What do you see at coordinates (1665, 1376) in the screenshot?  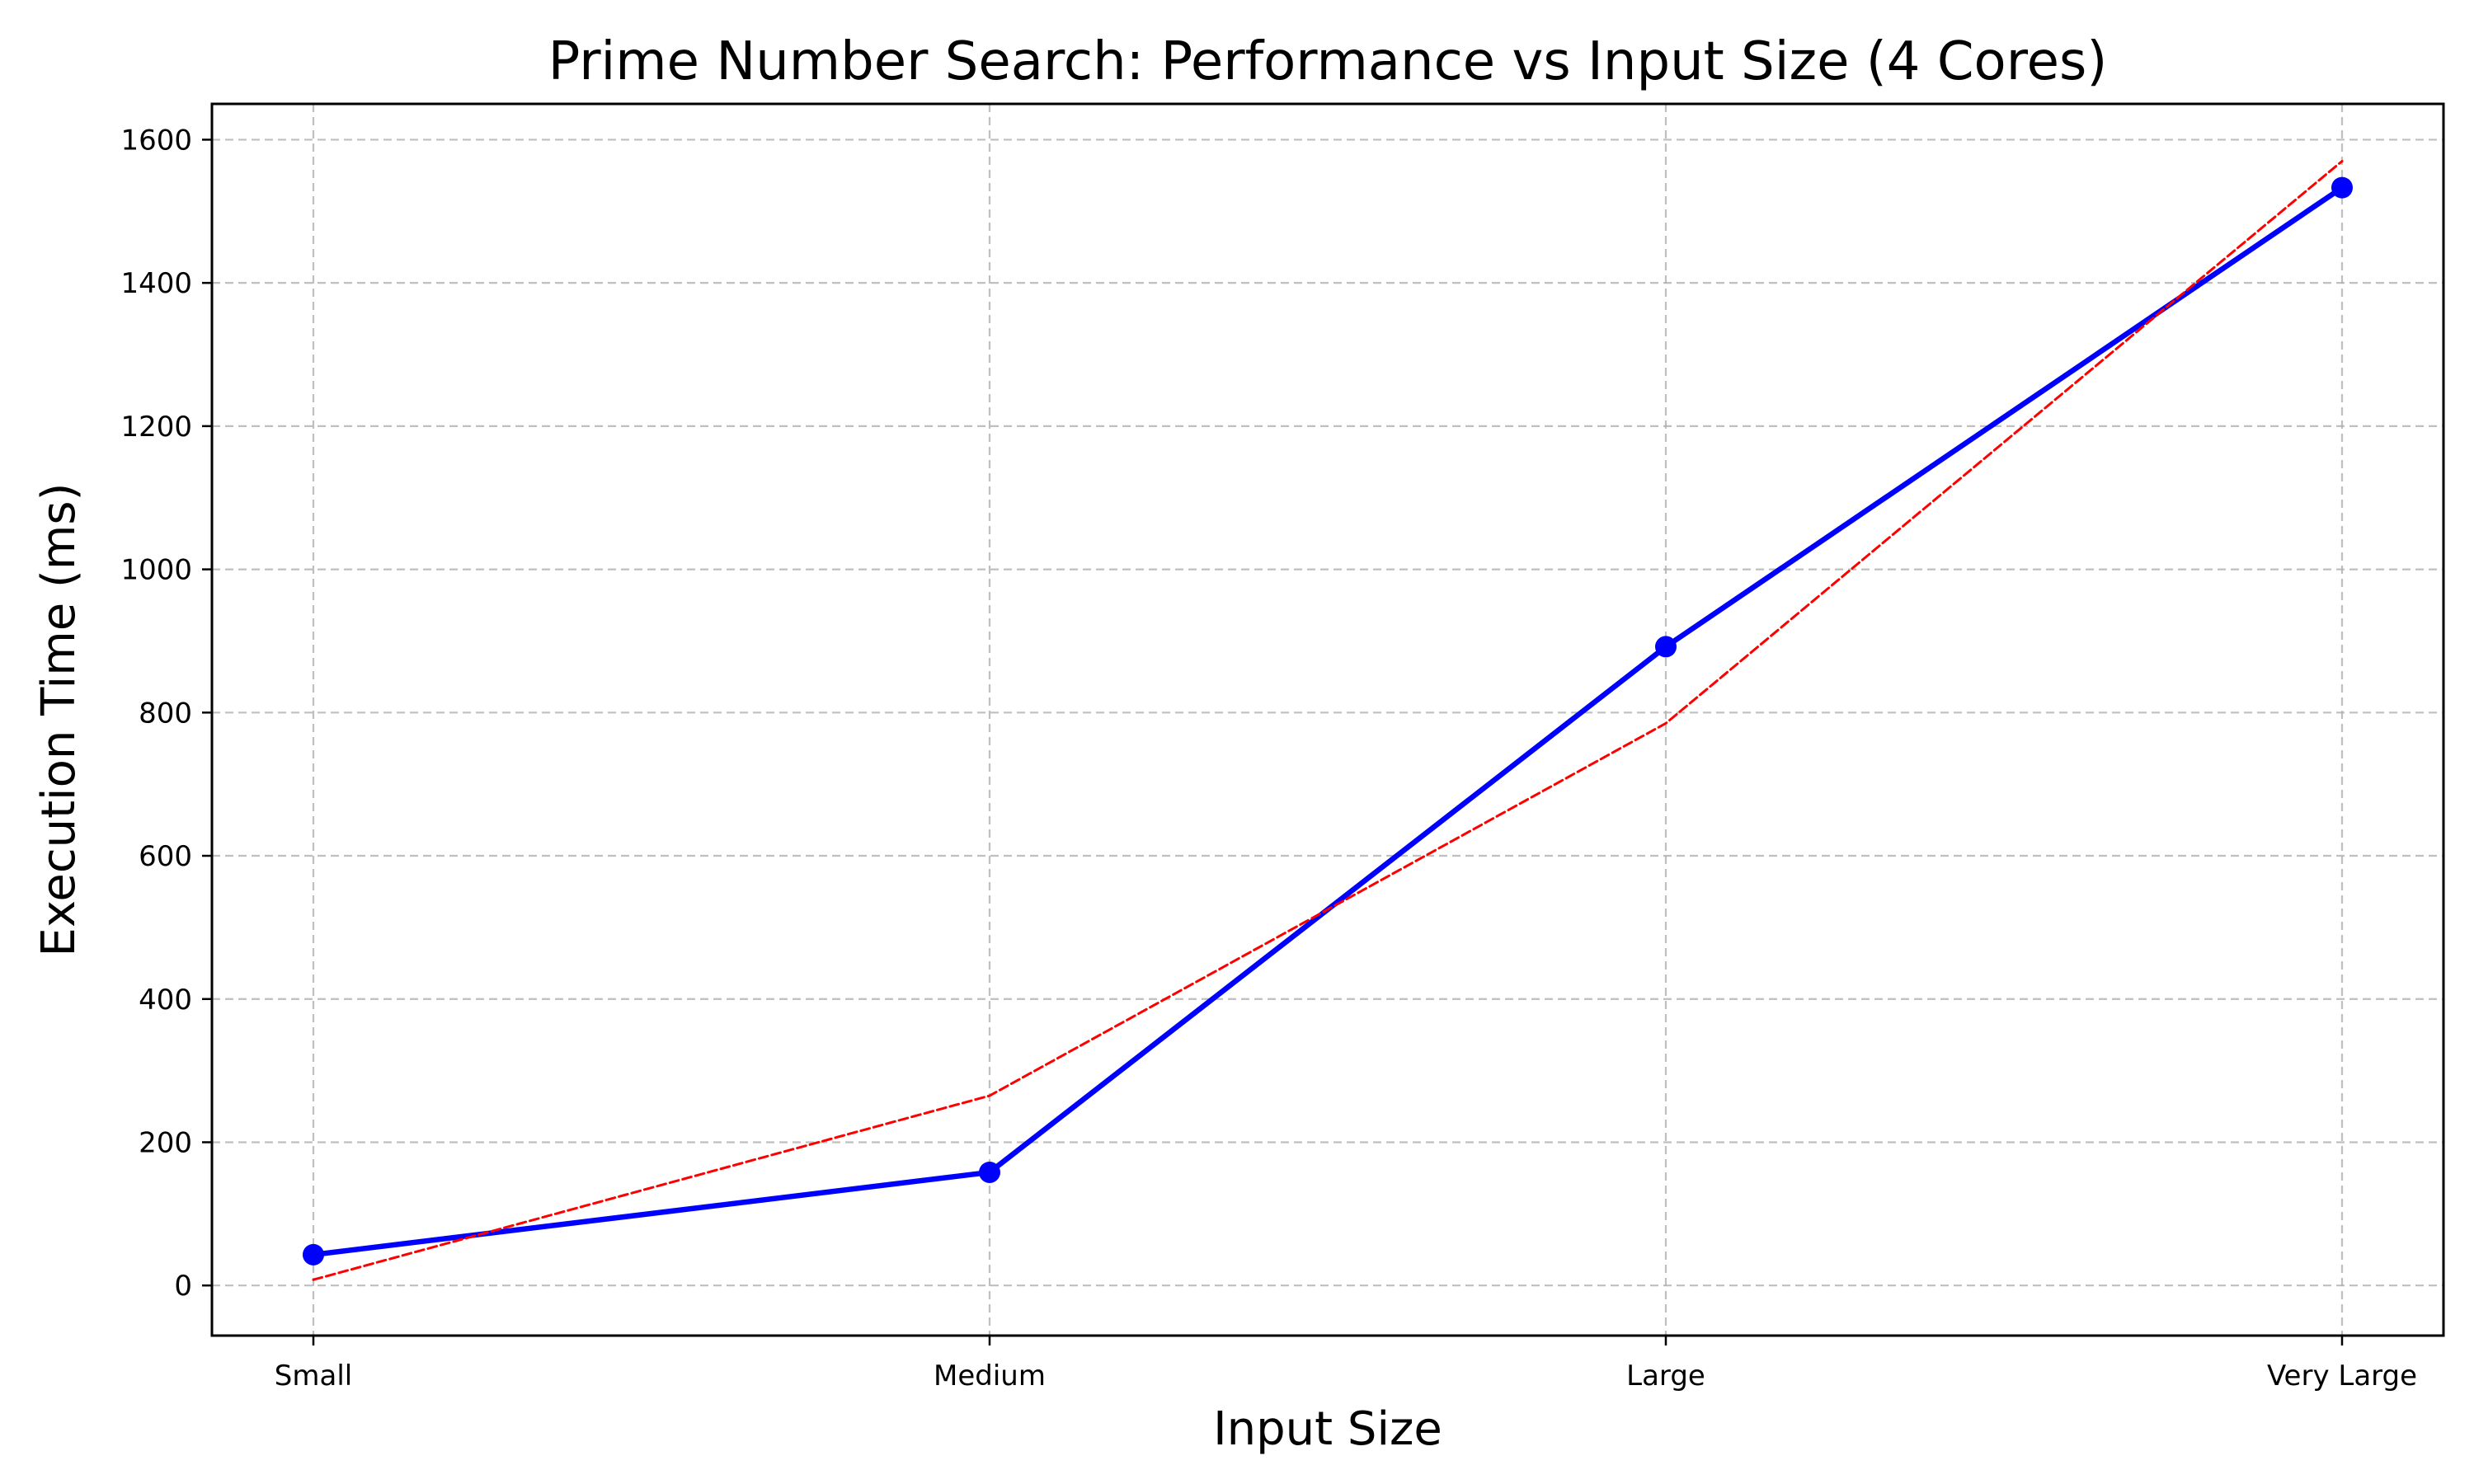 I see `x-tick-label: Large` at bounding box center [1665, 1376].